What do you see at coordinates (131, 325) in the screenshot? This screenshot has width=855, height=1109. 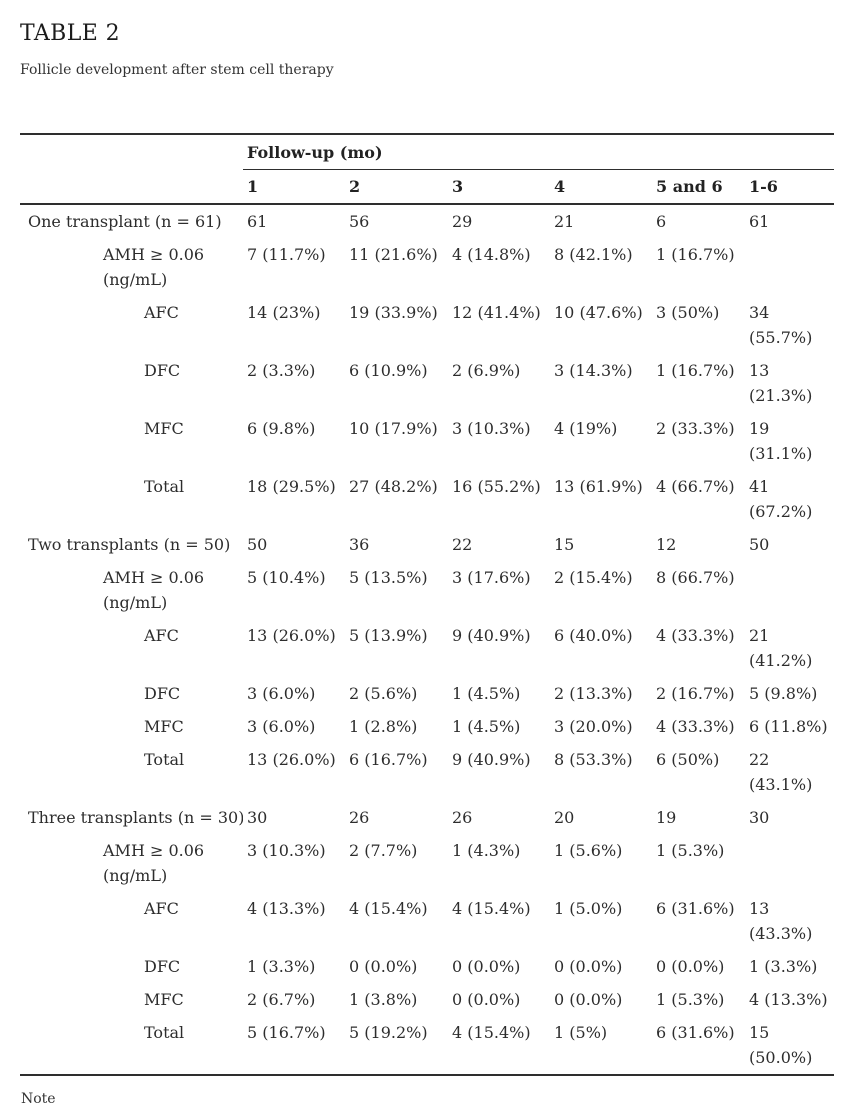 I see `row-label-cell: AFC` at bounding box center [131, 325].